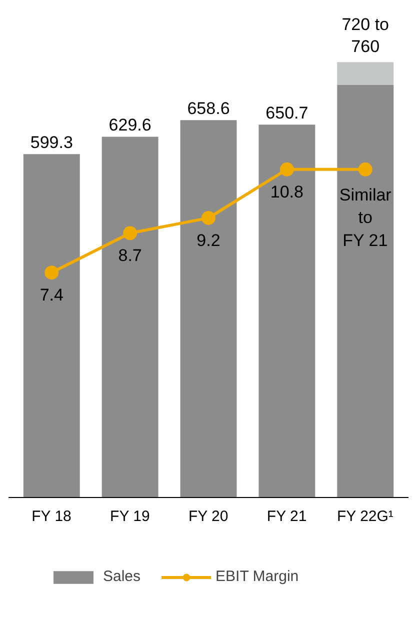  I want to click on data-label: 629.6, so click(130, 125).